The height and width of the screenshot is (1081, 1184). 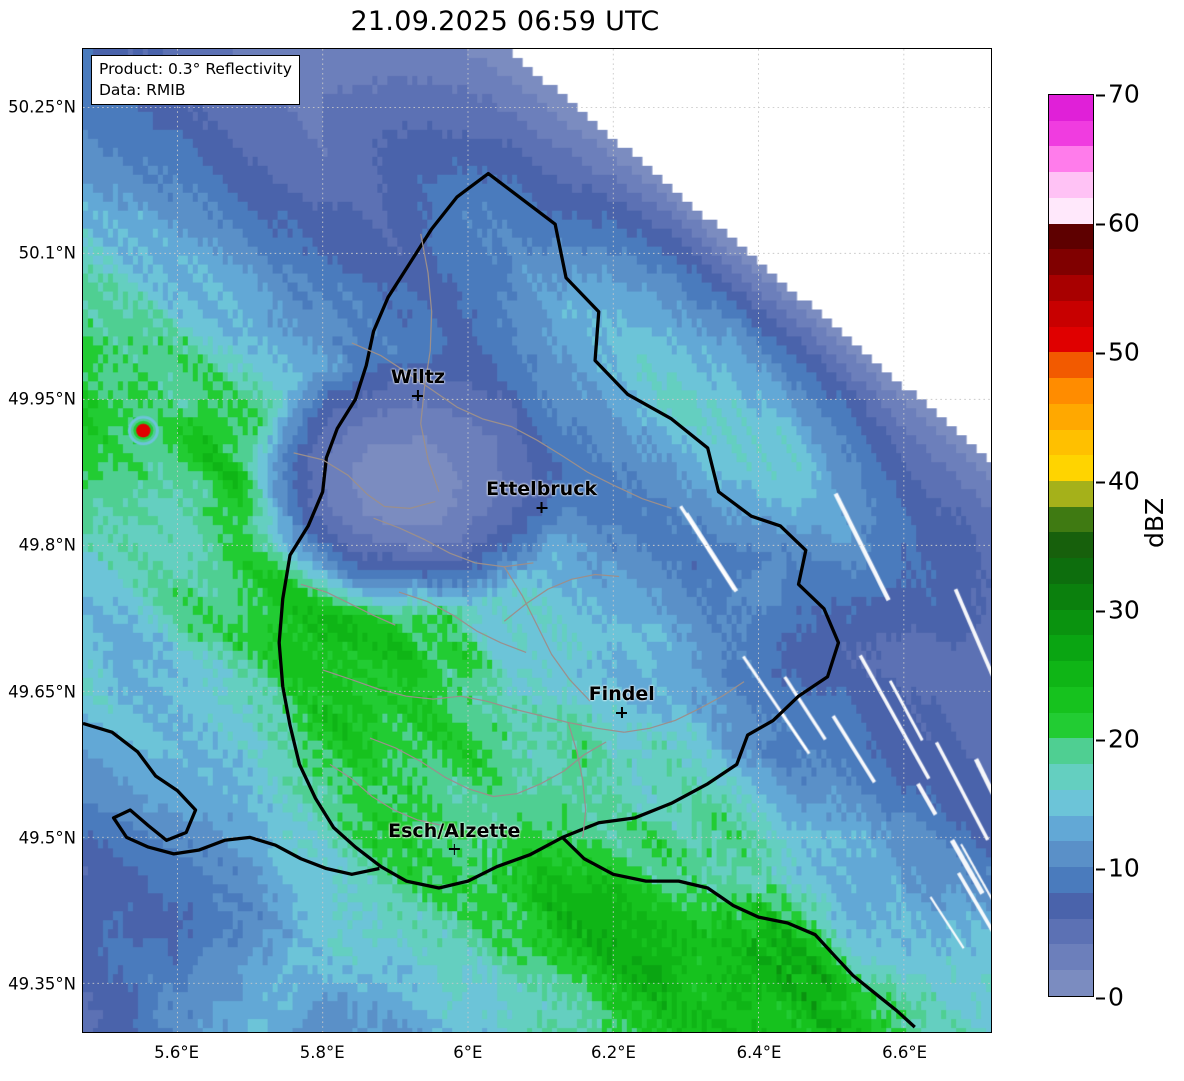 What do you see at coordinates (1118, 223) in the screenshot?
I see `colorbar-tick: 60` at bounding box center [1118, 223].